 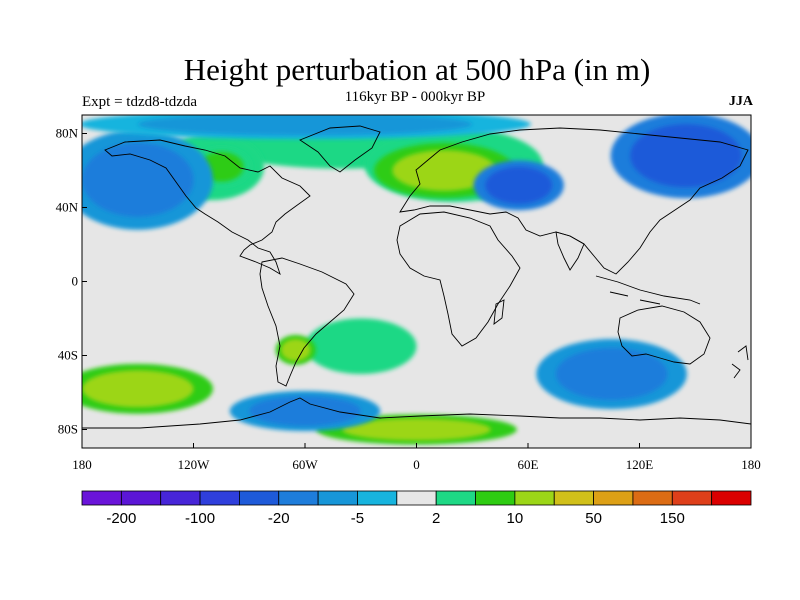 I want to click on colorbar-label-2: 2, so click(x=436, y=518).